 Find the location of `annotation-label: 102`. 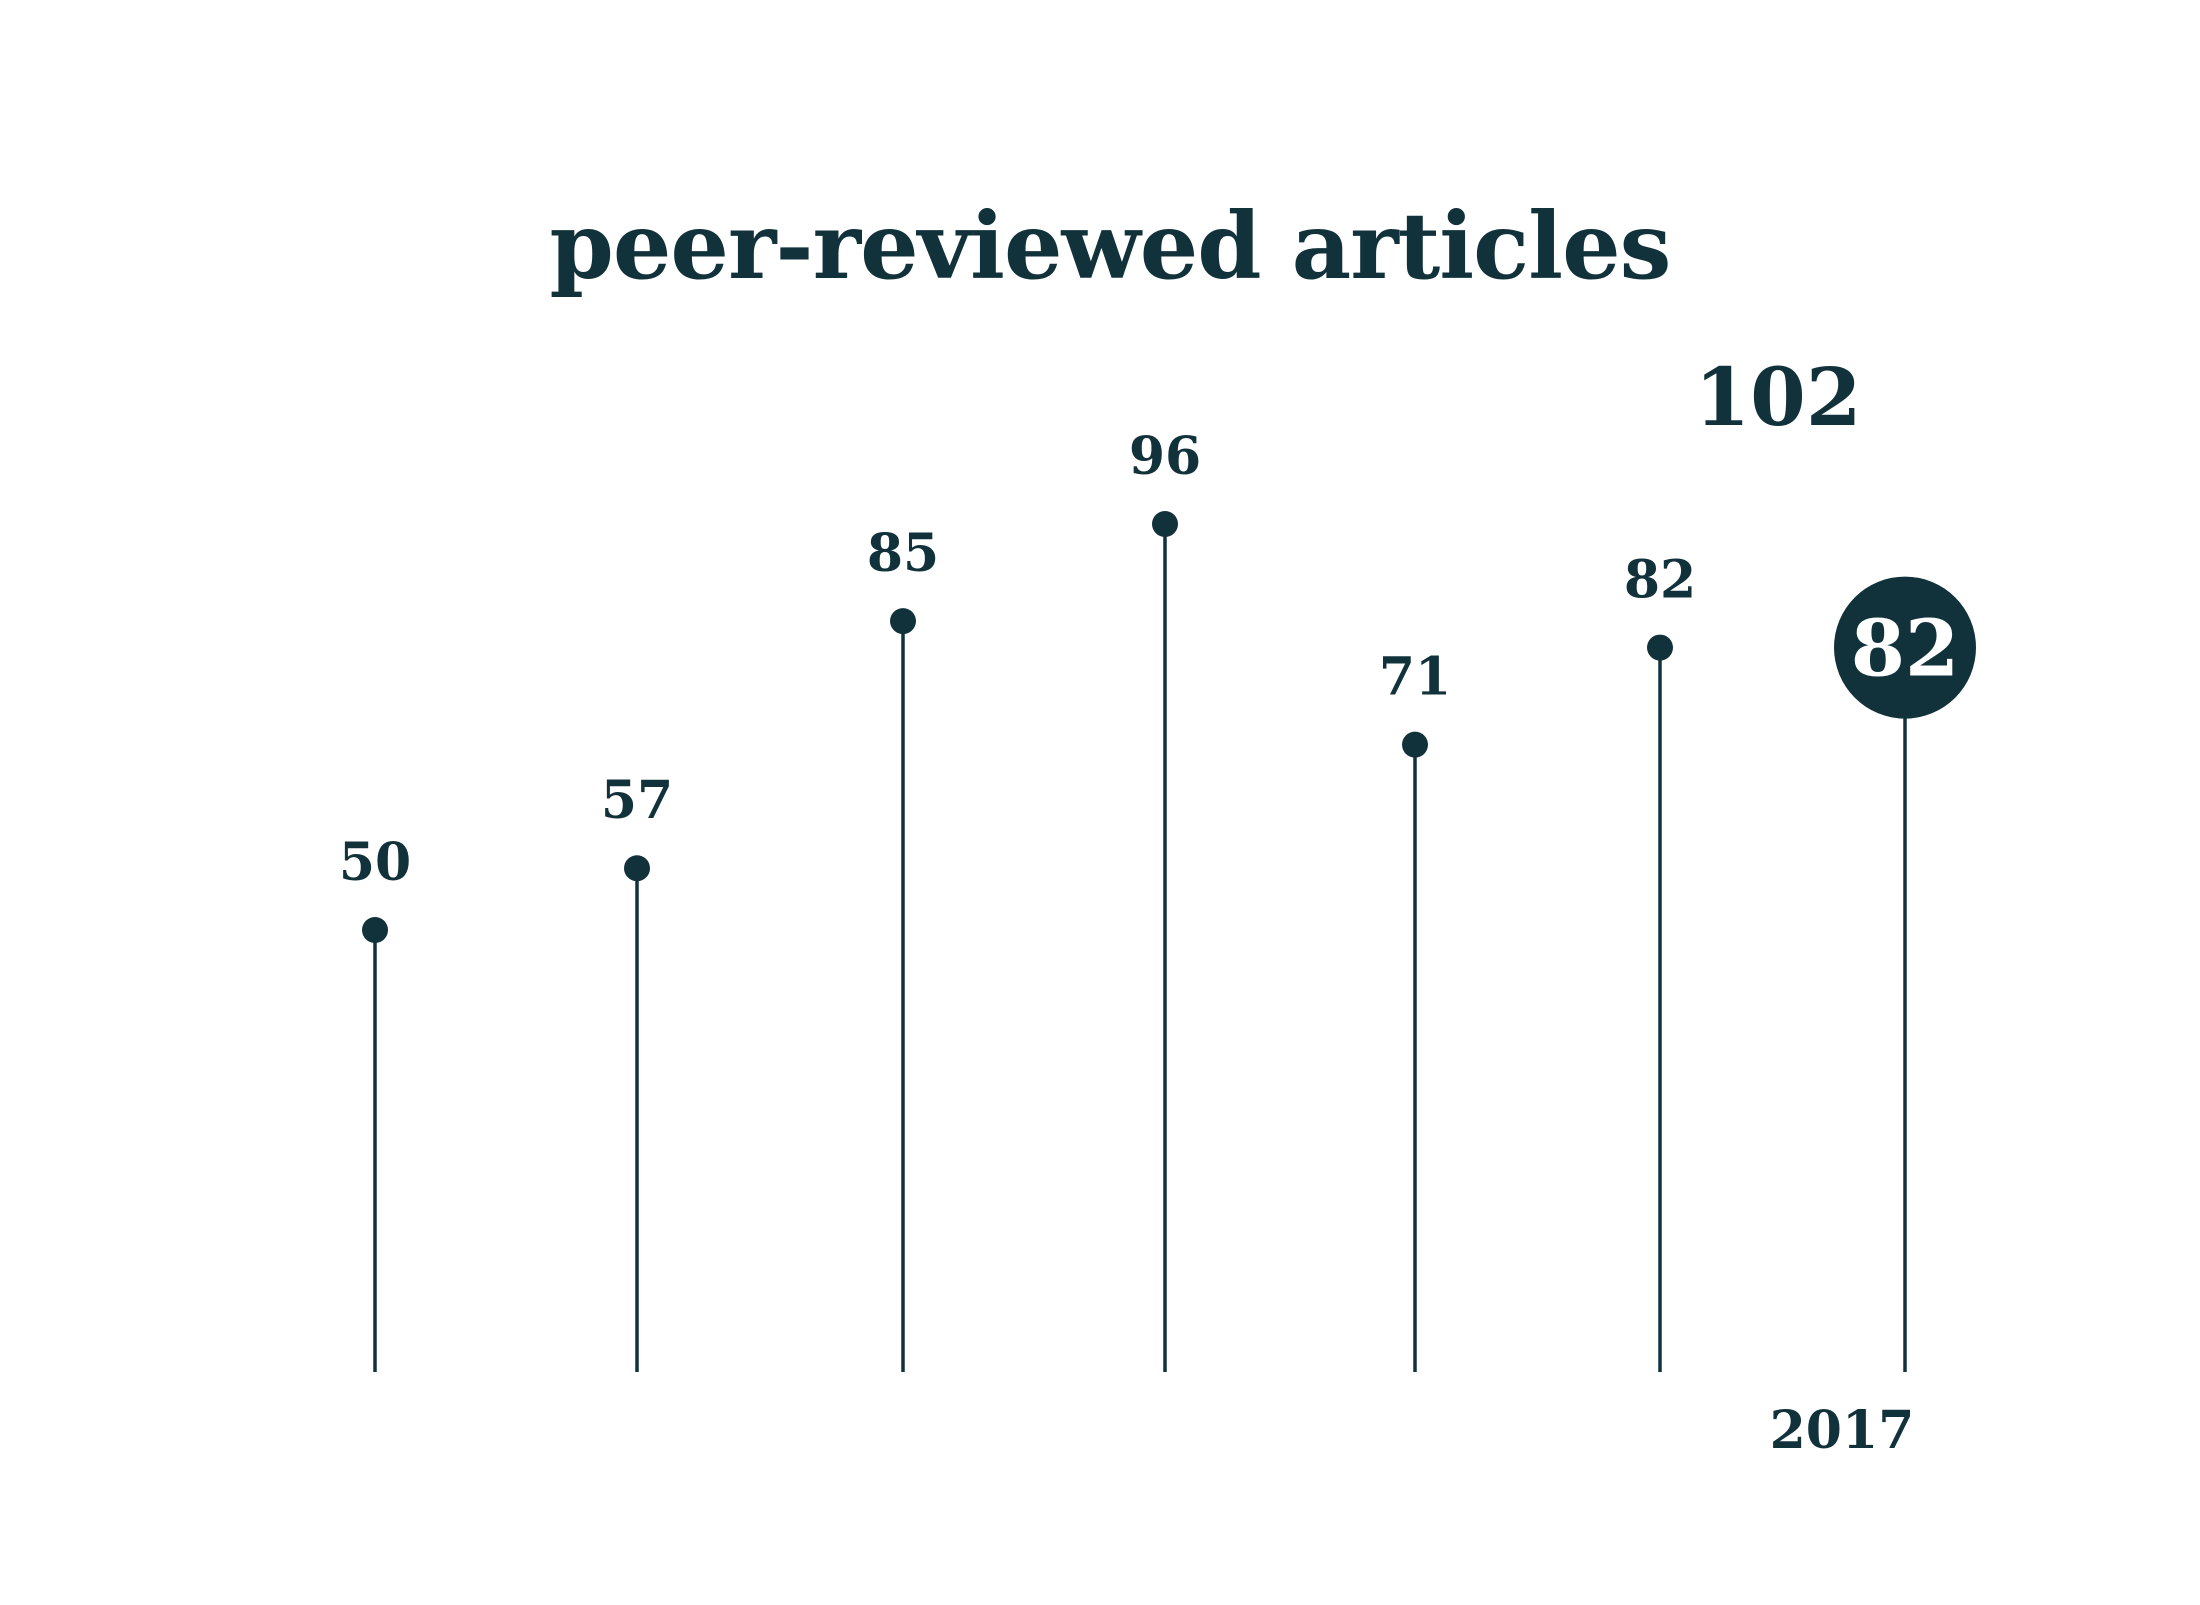

annotation-label: 102 is located at coordinates (1778, 397).